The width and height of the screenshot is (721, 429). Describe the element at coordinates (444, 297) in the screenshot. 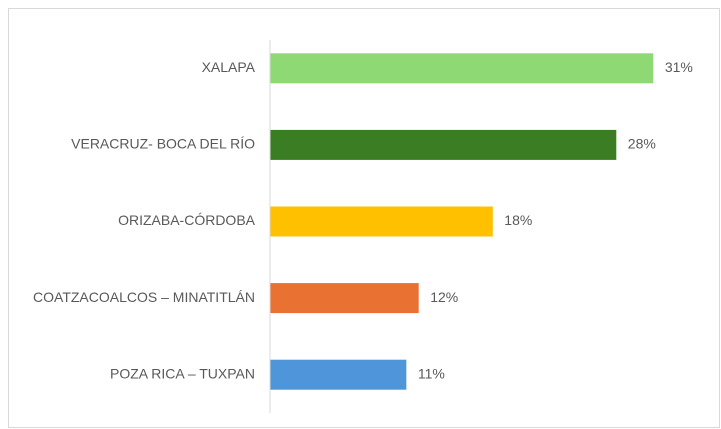

I see `value-label: 12%` at that location.